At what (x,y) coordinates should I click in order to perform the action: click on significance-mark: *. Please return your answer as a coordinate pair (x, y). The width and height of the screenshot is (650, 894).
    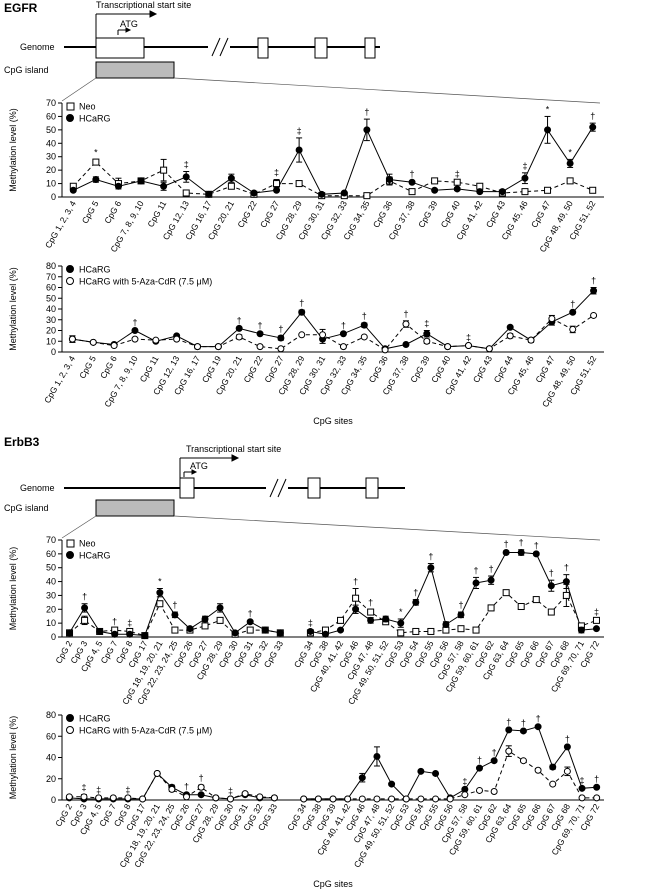
    Looking at the image, I should click on (570, 152).